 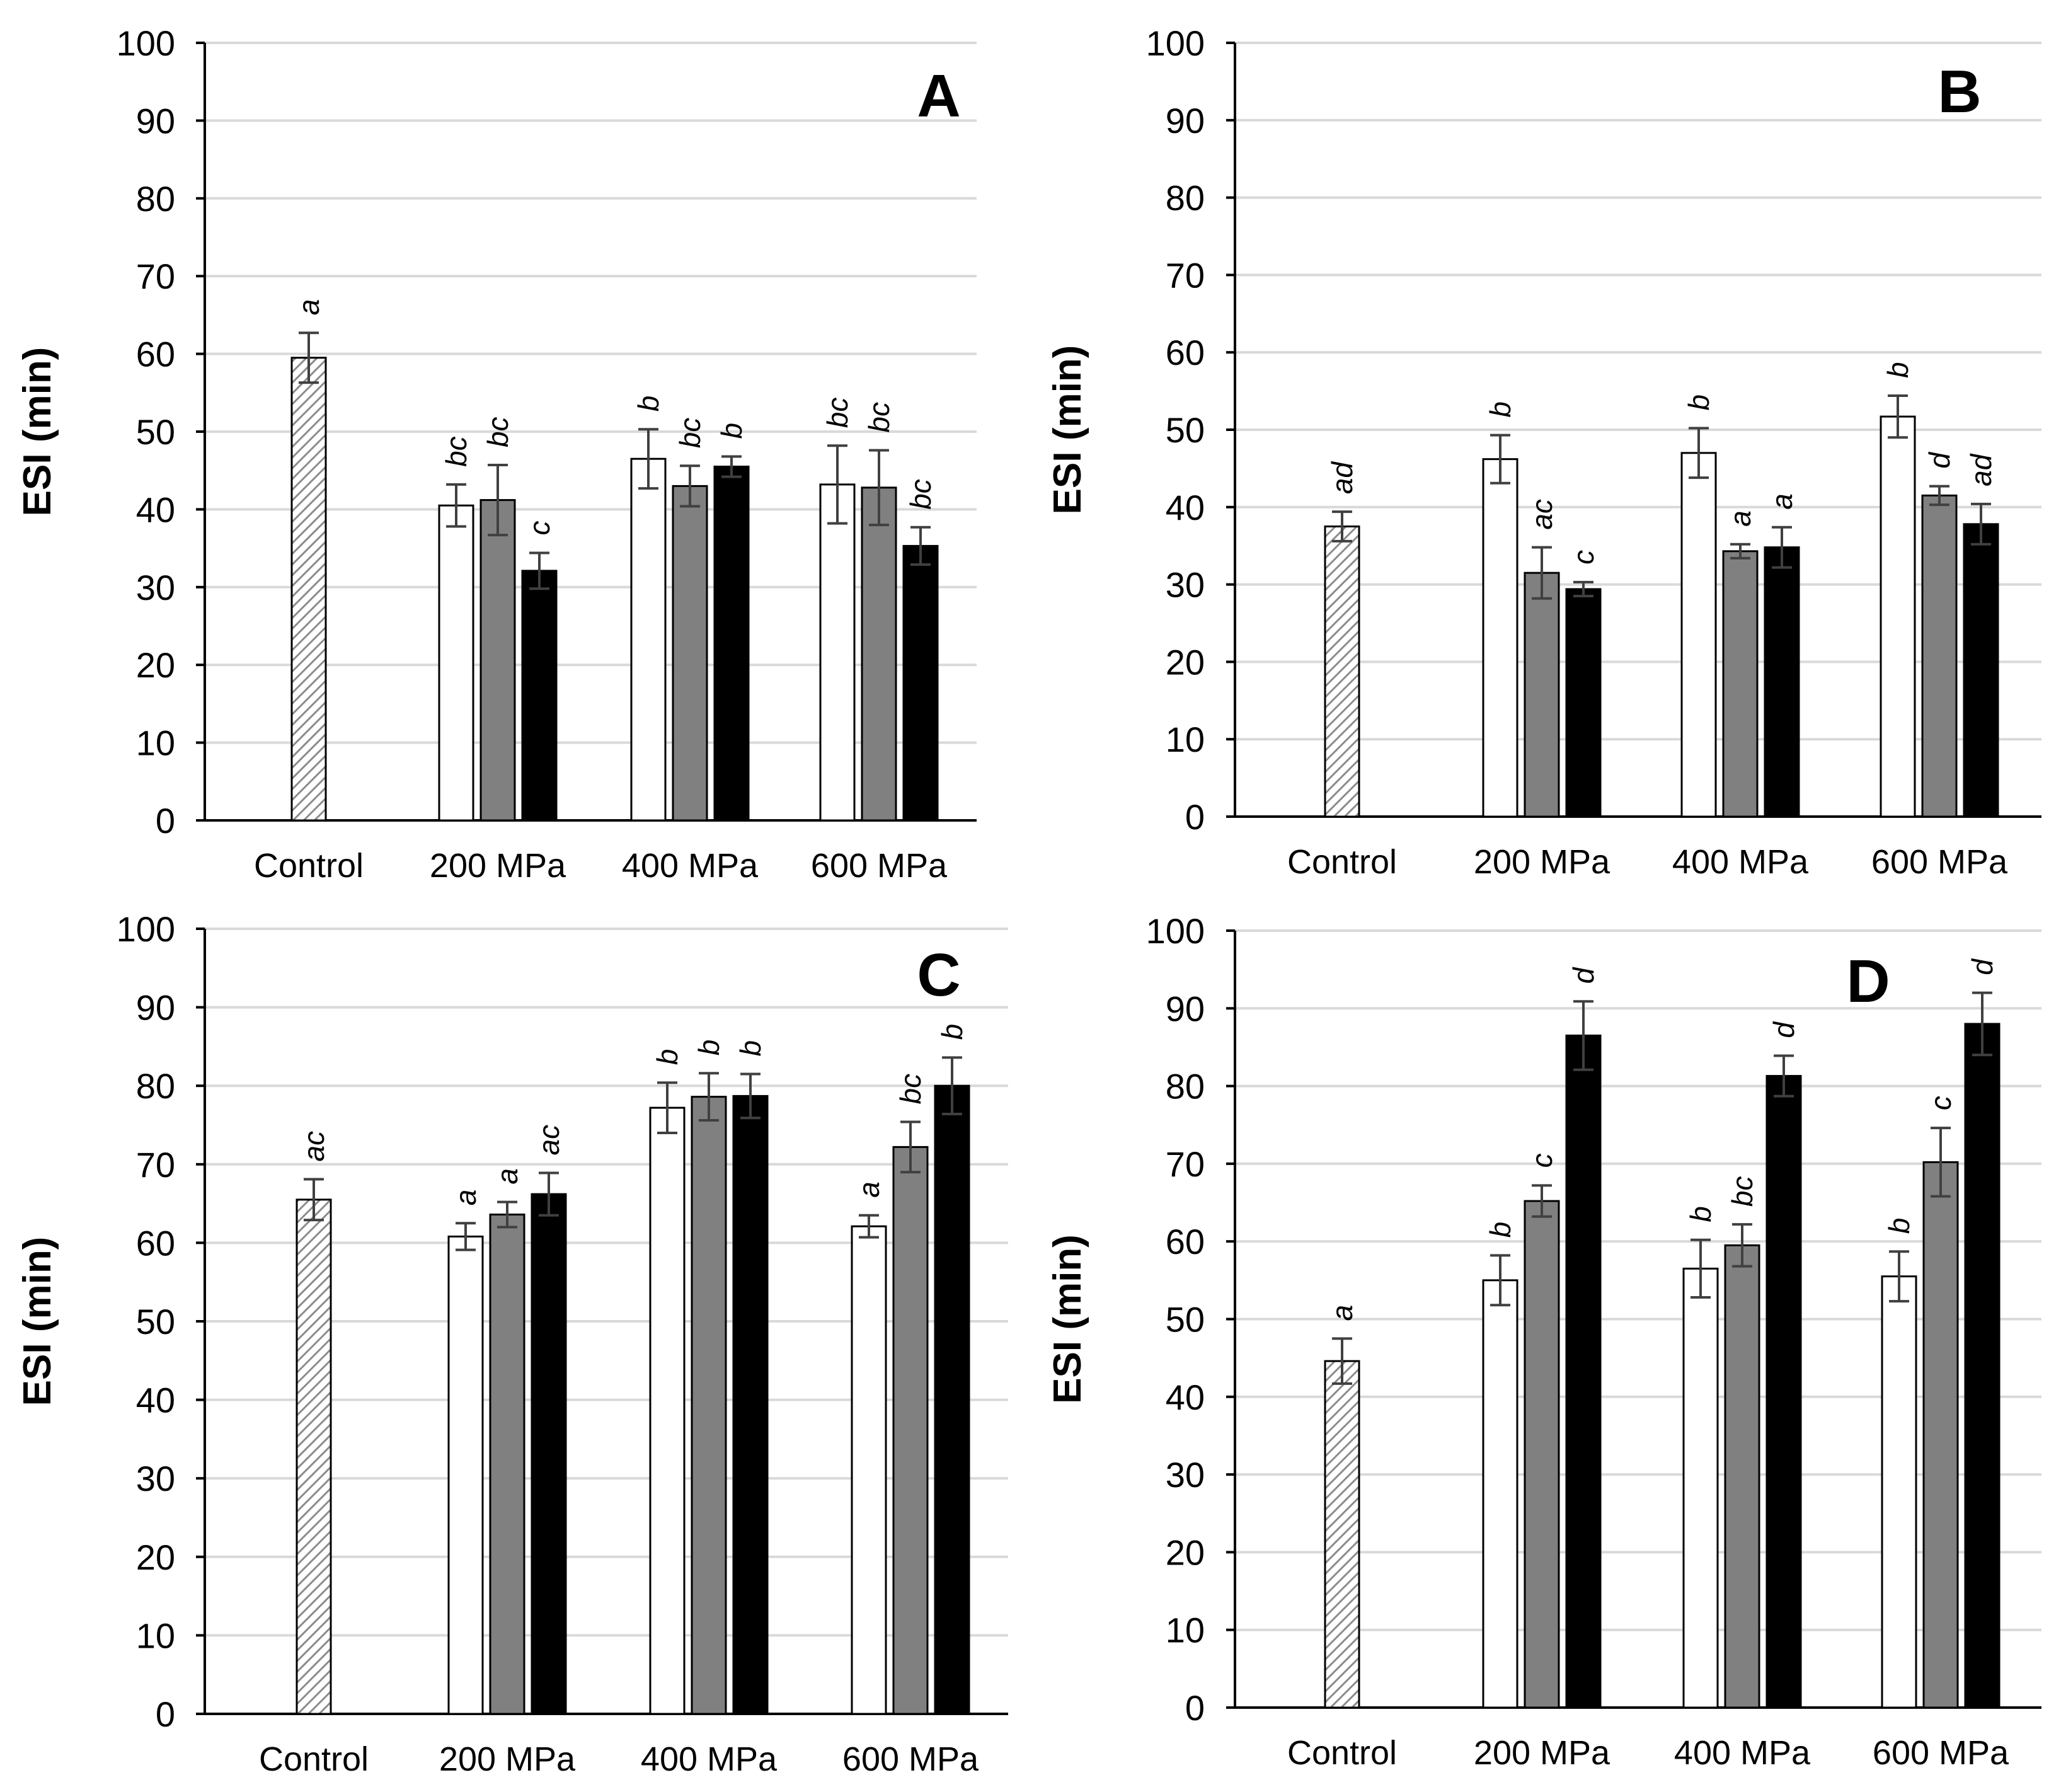 What do you see at coordinates (938, 96) in the screenshot?
I see `panel-label: A` at bounding box center [938, 96].